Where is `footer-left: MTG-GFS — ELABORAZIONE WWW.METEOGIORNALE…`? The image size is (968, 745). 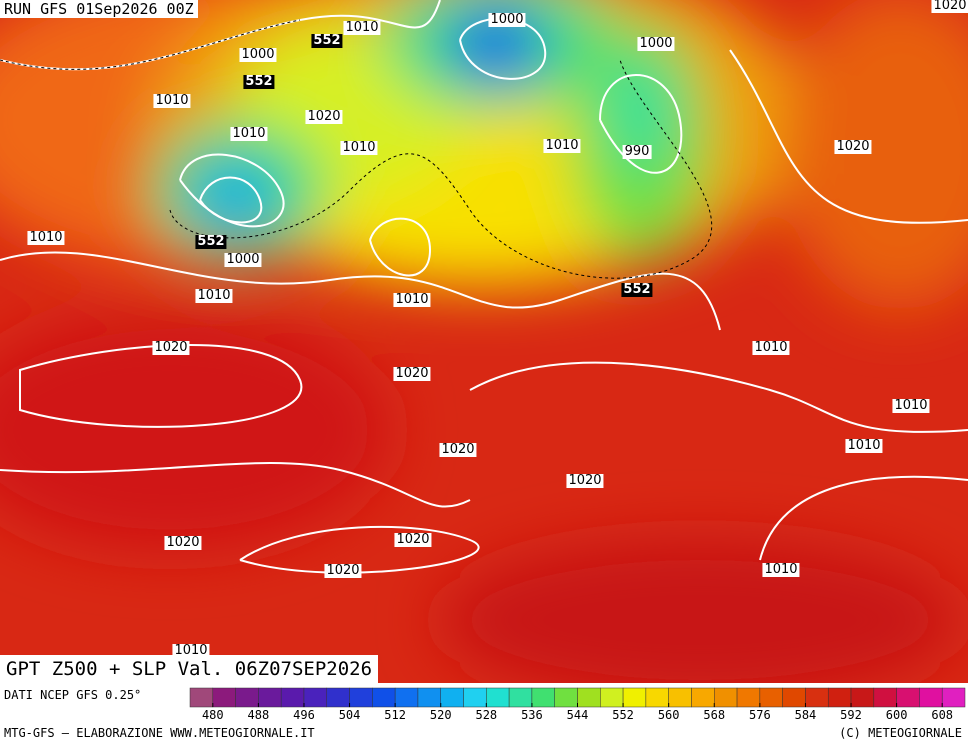
footer-left: MTG-GFS — ELABORAZIONE WWW.METEOGIORNALE… is located at coordinates (159, 733).